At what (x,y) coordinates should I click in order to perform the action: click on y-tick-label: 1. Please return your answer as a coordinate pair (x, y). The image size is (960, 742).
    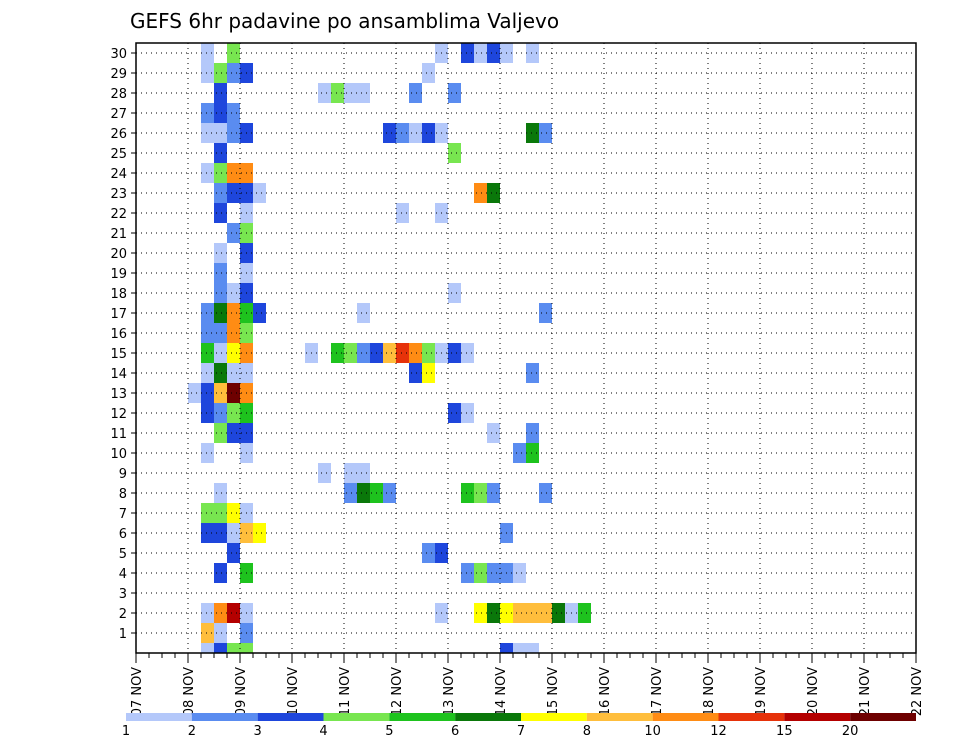
    Looking at the image, I should click on (123, 634).